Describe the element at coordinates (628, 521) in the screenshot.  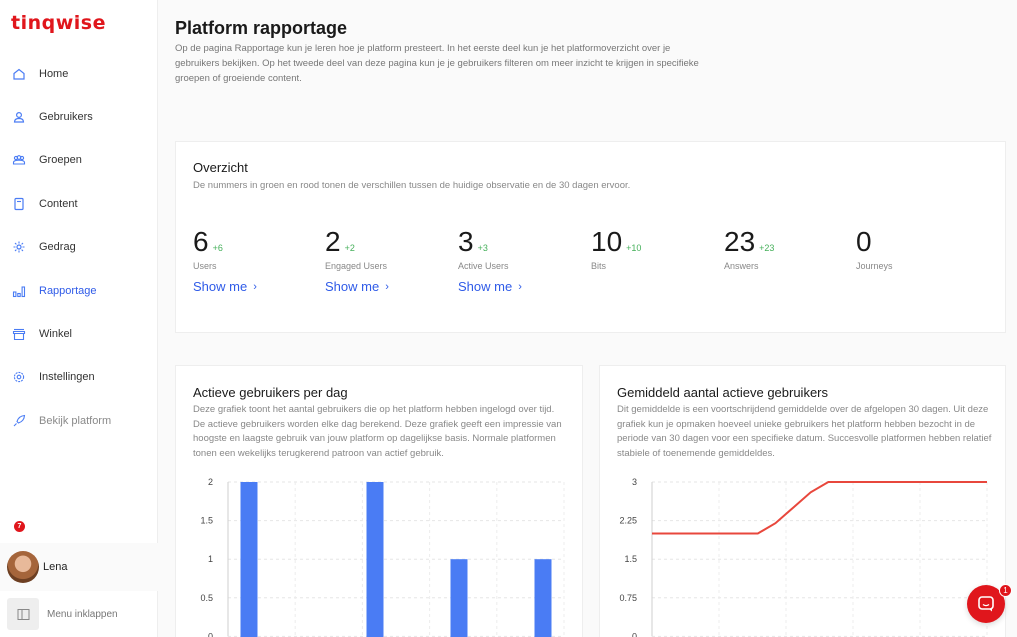
I see `y-tick-label: 2.25` at that location.